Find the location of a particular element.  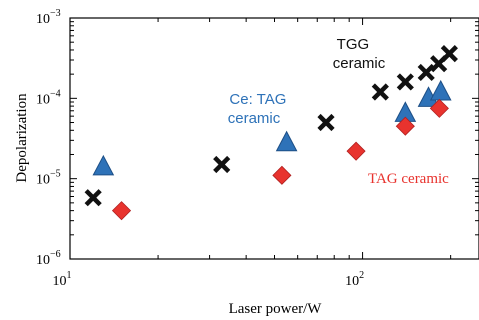

y-tick-exponent: −3 is located at coordinates (55, 13).